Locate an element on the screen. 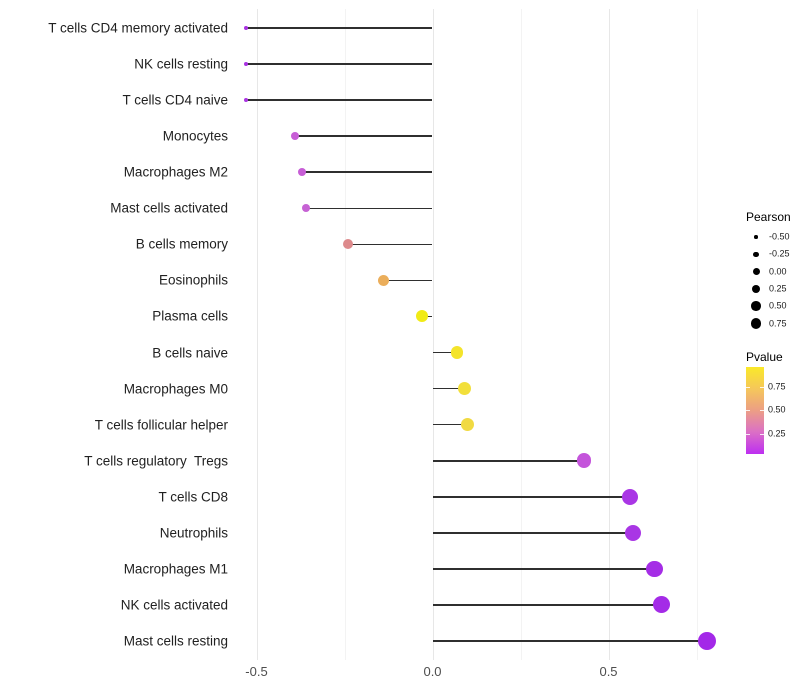  size-legend-label: -0.50 is located at coordinates (779, 236).